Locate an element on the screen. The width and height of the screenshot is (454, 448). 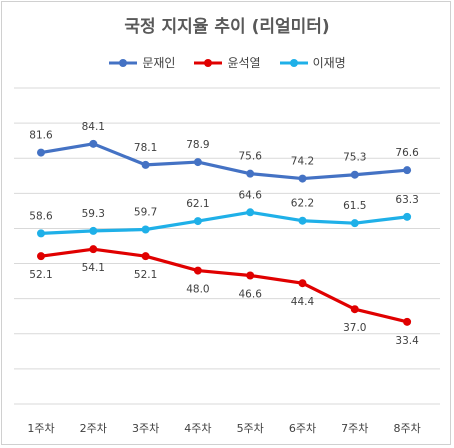
x-tick-label: 5주차 is located at coordinates (250, 428).